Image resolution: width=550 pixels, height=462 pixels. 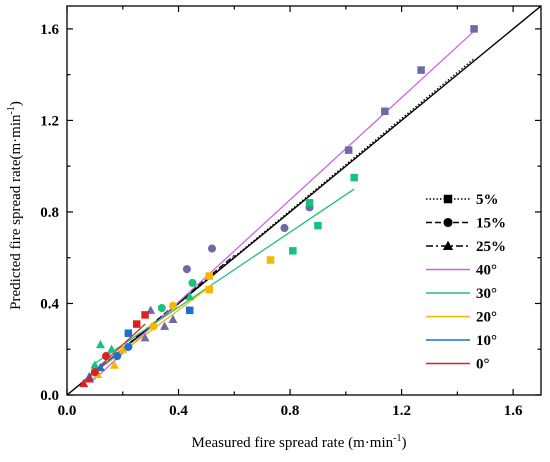 I want to click on legend-label: 0°, so click(x=483, y=365).